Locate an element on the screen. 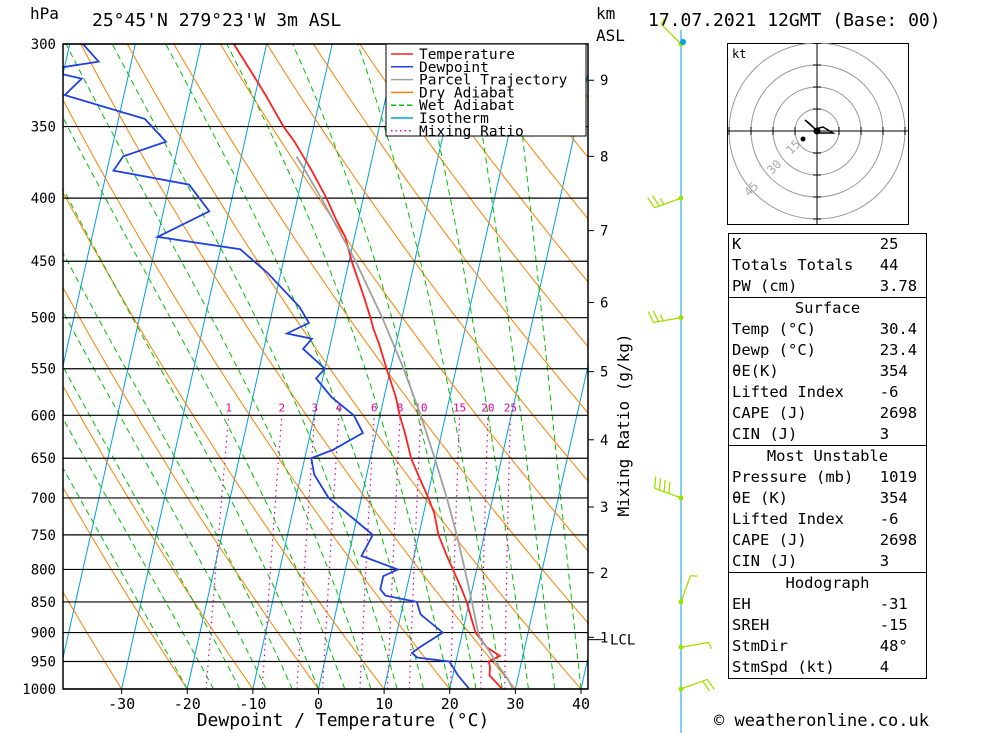 The image size is (1000, 733). mixing-ratio-axis-label: Mixing Ratio (g/kg) is located at coordinates (623, 424).